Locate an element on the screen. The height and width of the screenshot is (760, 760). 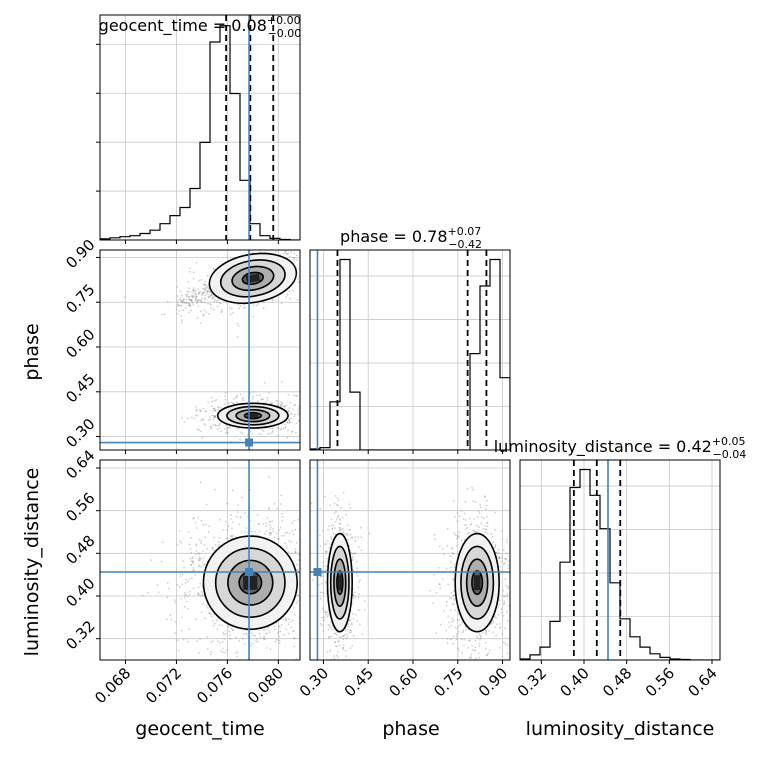
x-tick-label: 0.076 is located at coordinates (214, 685).